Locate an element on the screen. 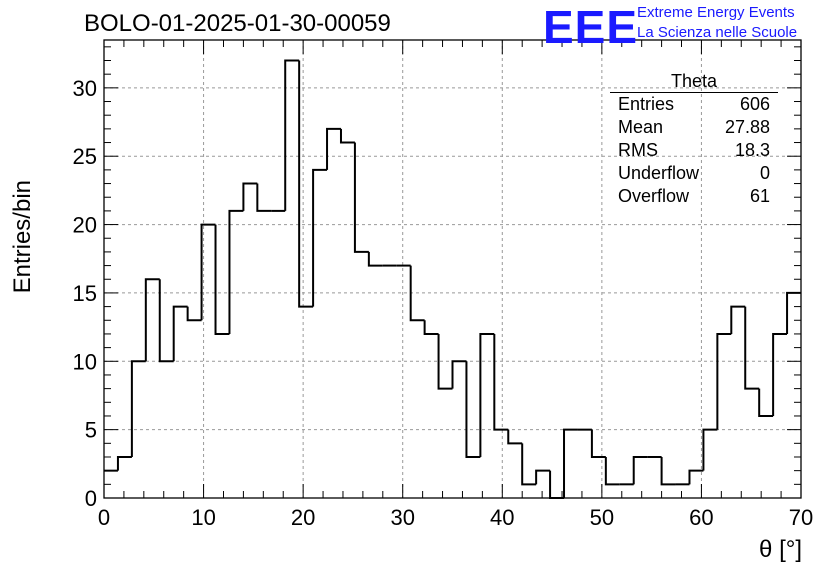 Image resolution: width=836 pixels, height=572 pixels. stats-value: 606 is located at coordinates (754, 104).